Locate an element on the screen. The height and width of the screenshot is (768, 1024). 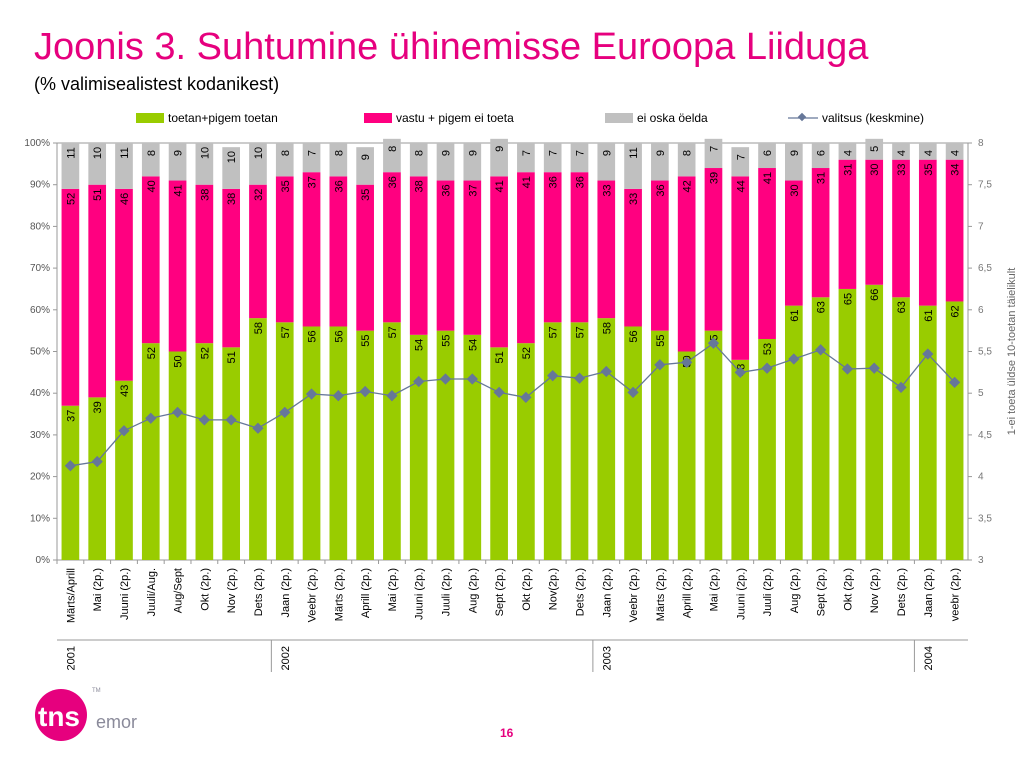
legend-item-support: toetan+pigem toetan is located at coordinates (207, 118).